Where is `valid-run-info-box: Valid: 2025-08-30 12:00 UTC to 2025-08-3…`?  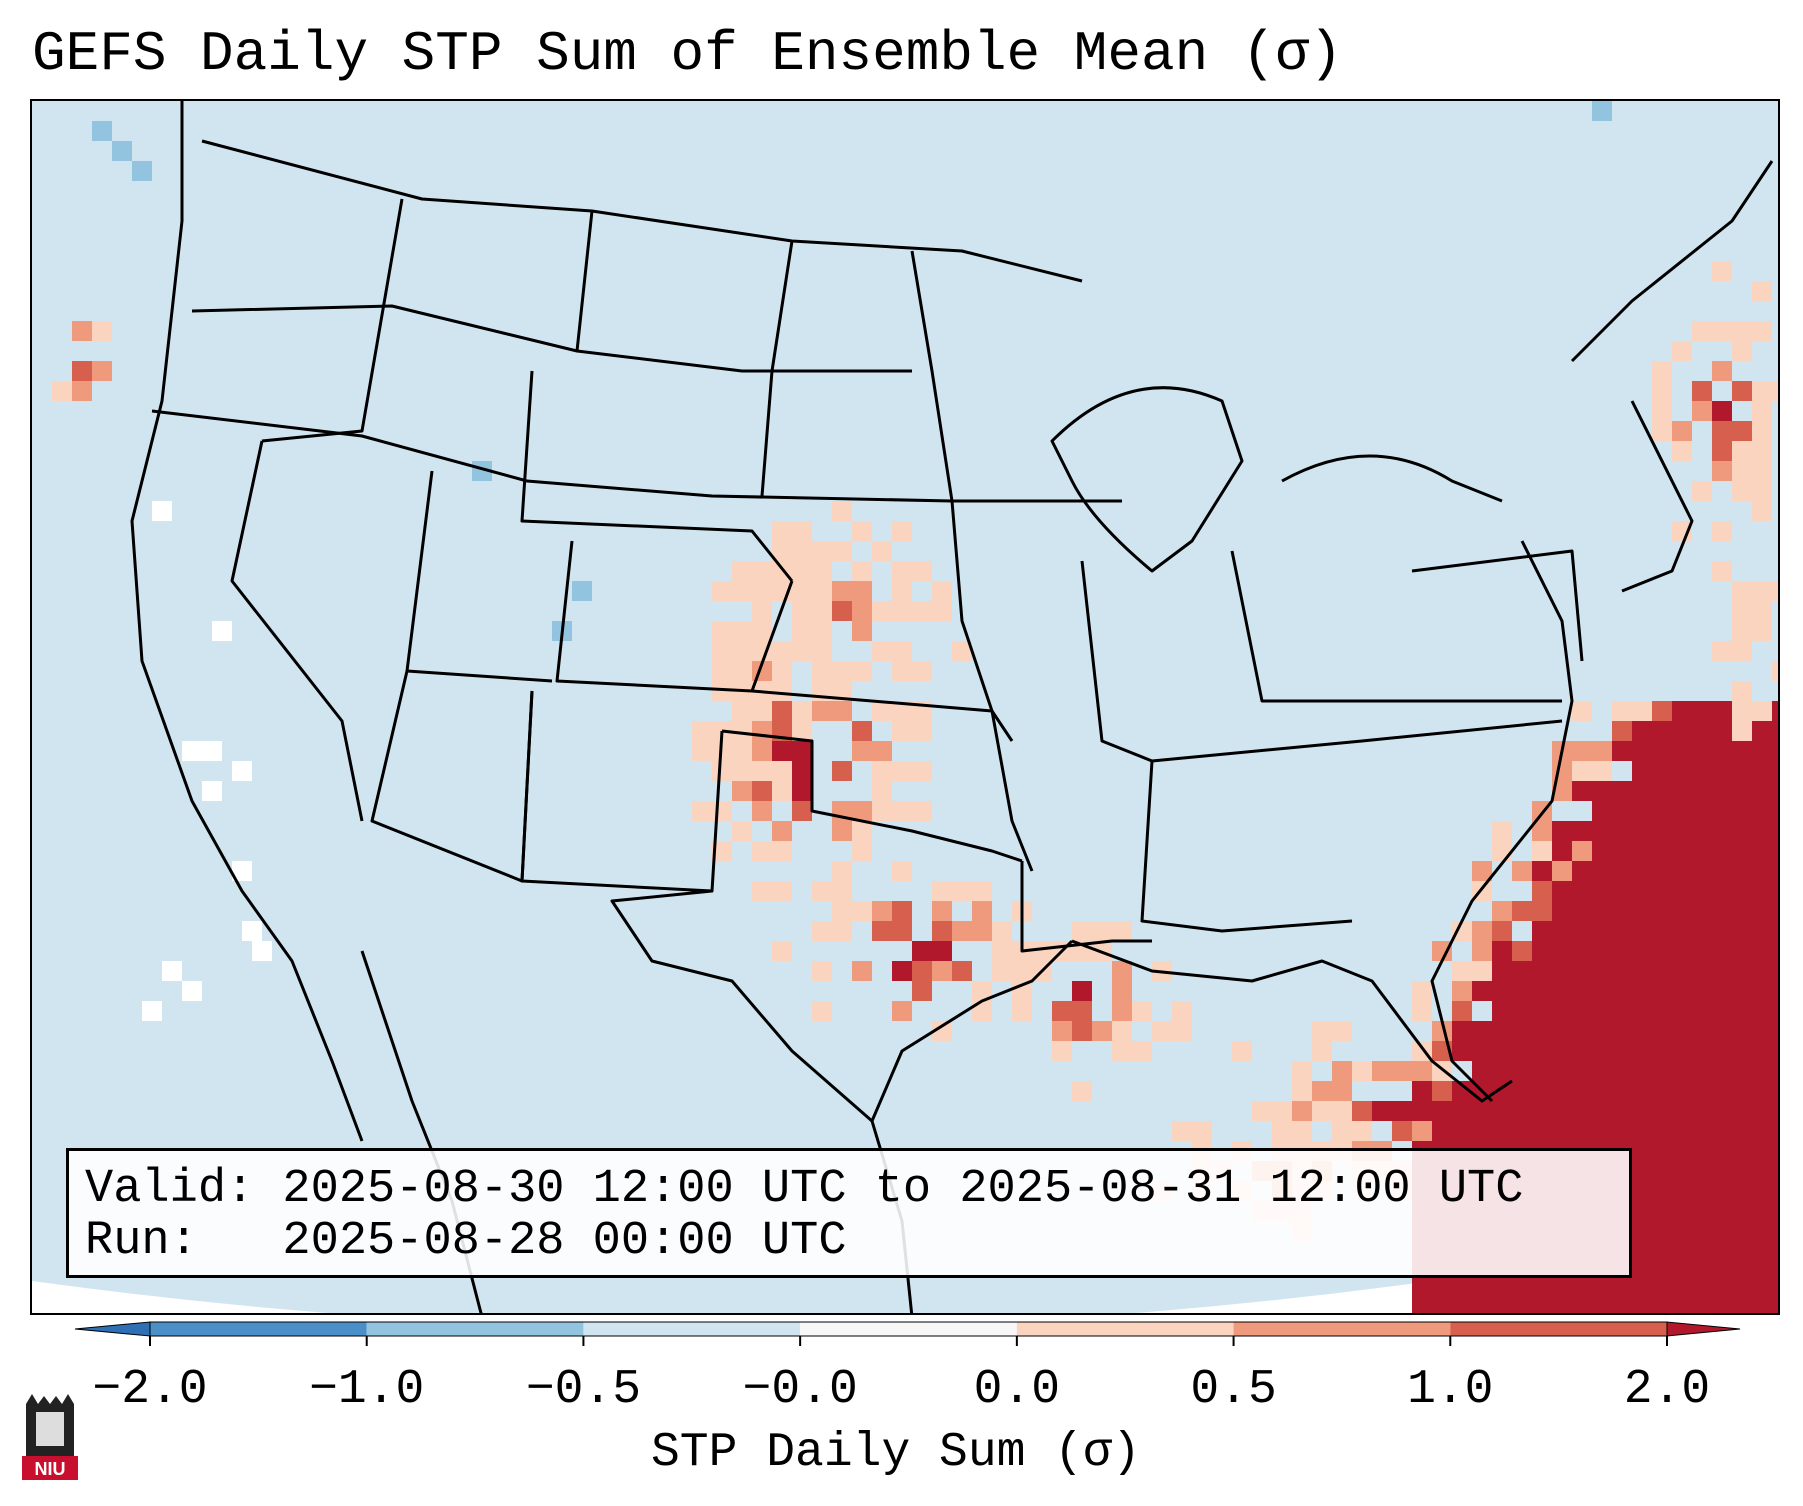
valid-run-info-box: Valid: 2025-08-30 12:00 UTC to 2025-08-3… is located at coordinates (849, 1213).